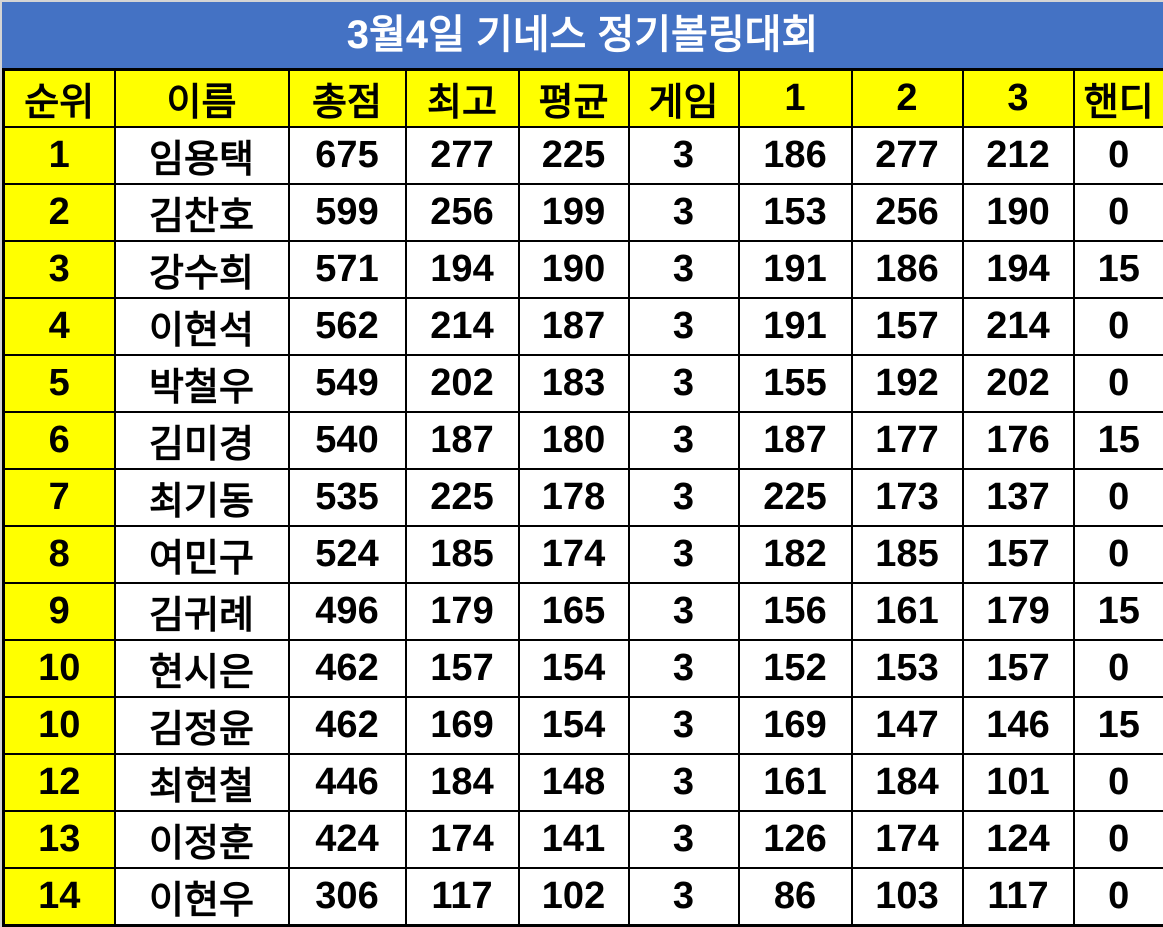 The height and width of the screenshot is (927, 1163). I want to click on game2-cell: 147, so click(907, 725).